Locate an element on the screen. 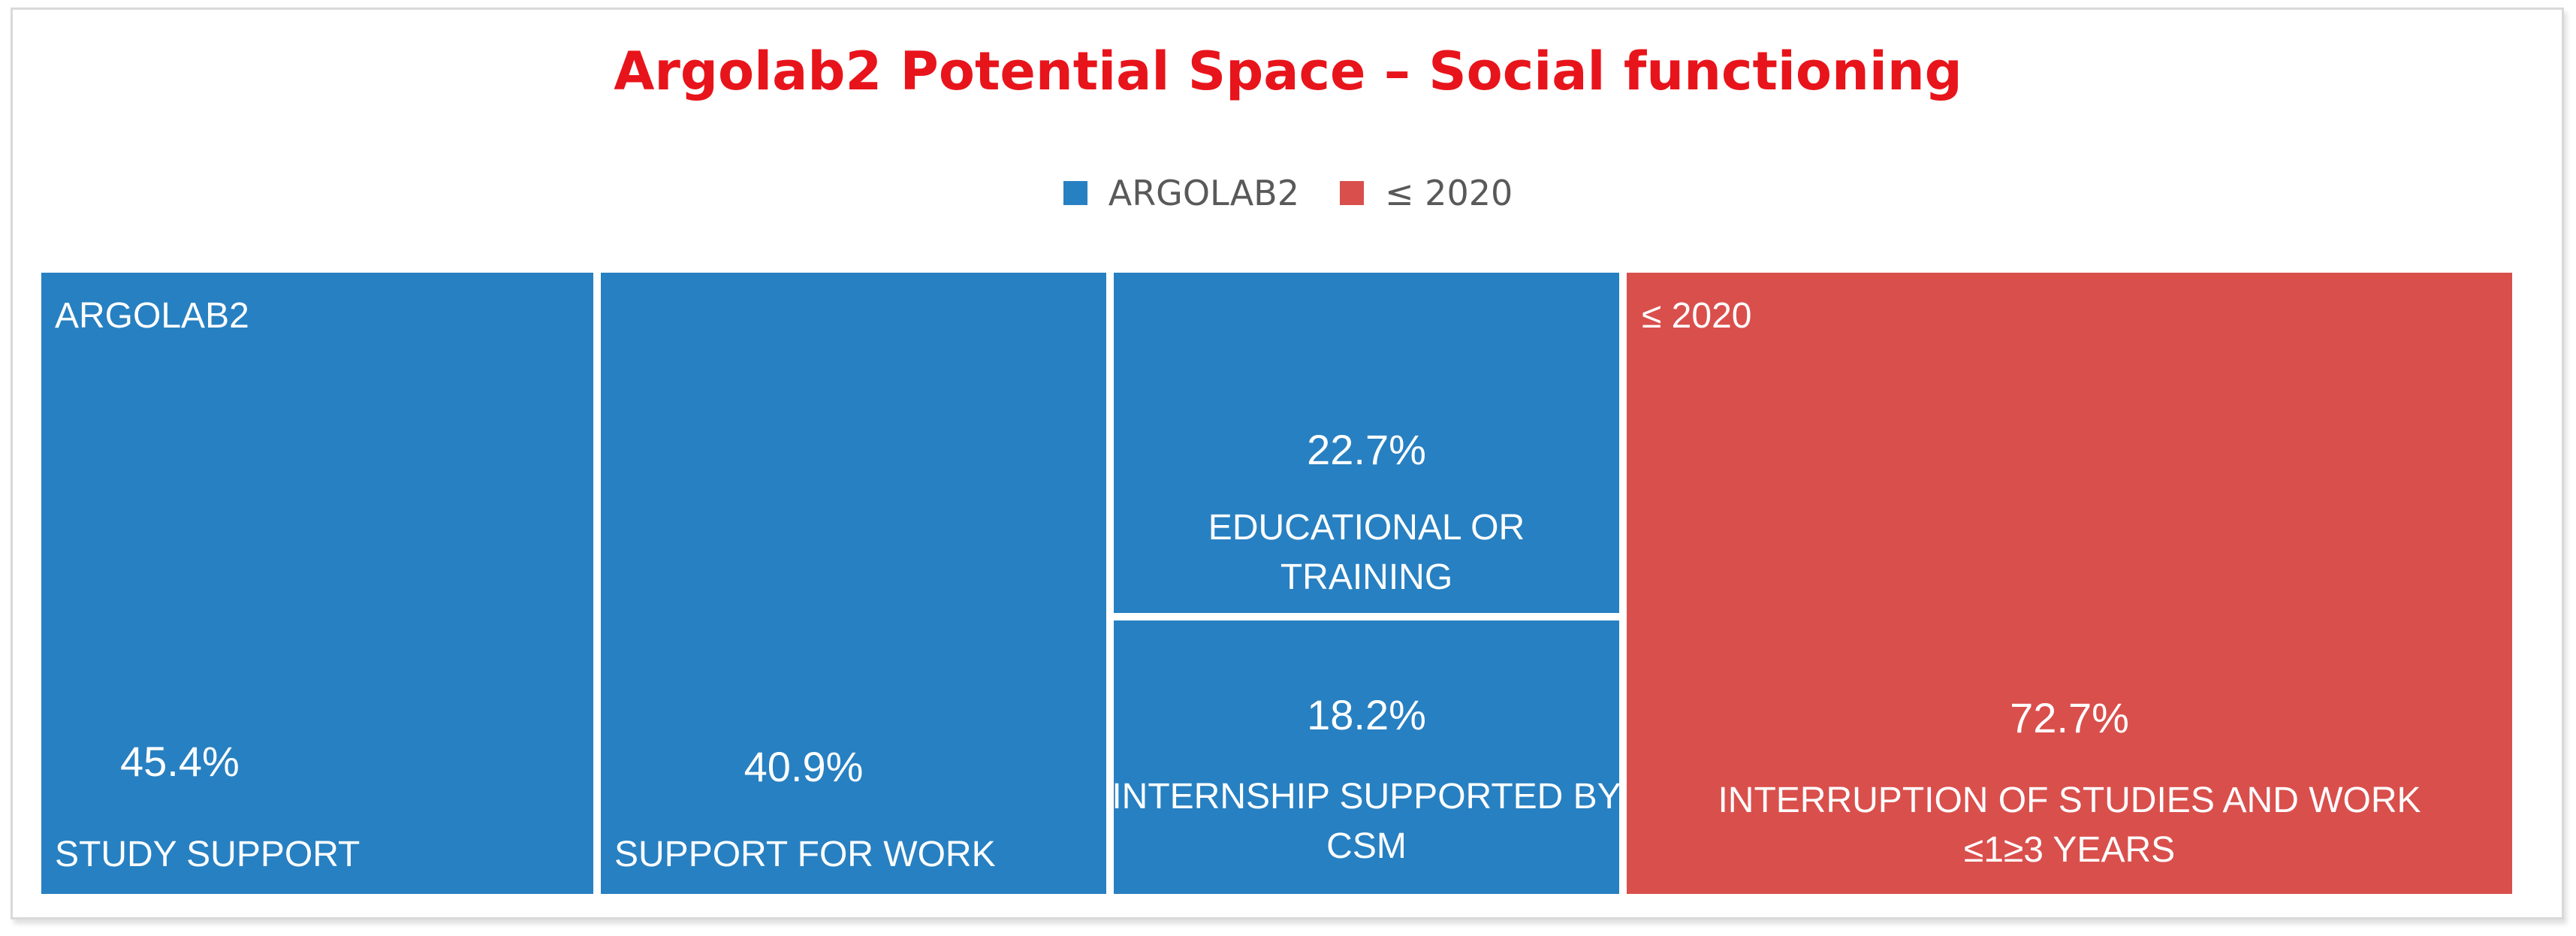  tile-label-educational-qualification-line: TRAINING is located at coordinates (1366, 577).